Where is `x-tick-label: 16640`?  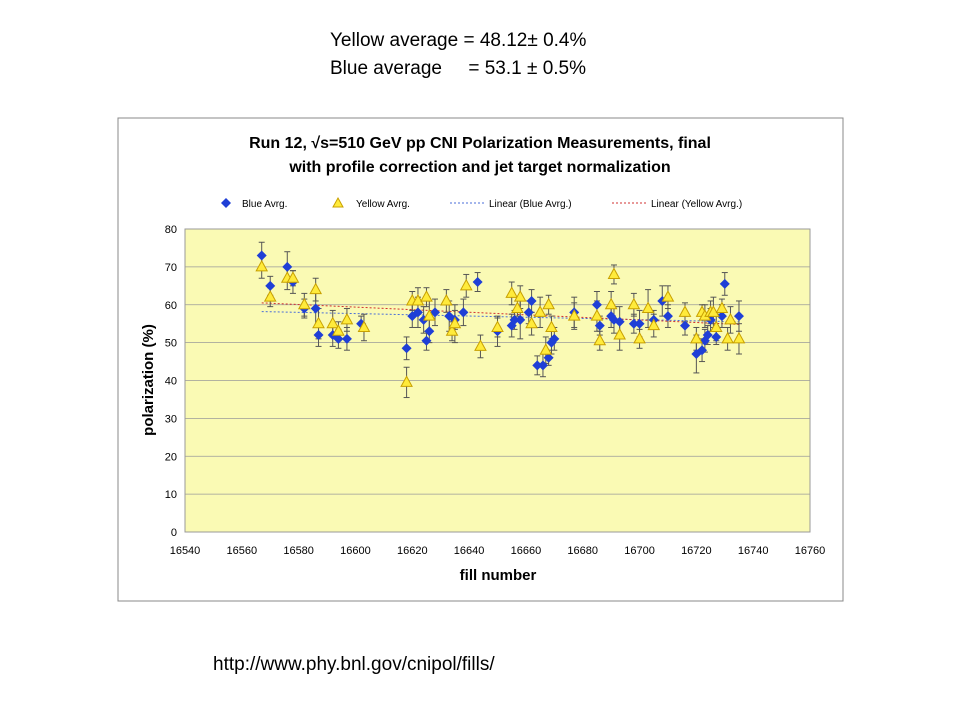
x-tick-label: 16640 is located at coordinates (469, 551).